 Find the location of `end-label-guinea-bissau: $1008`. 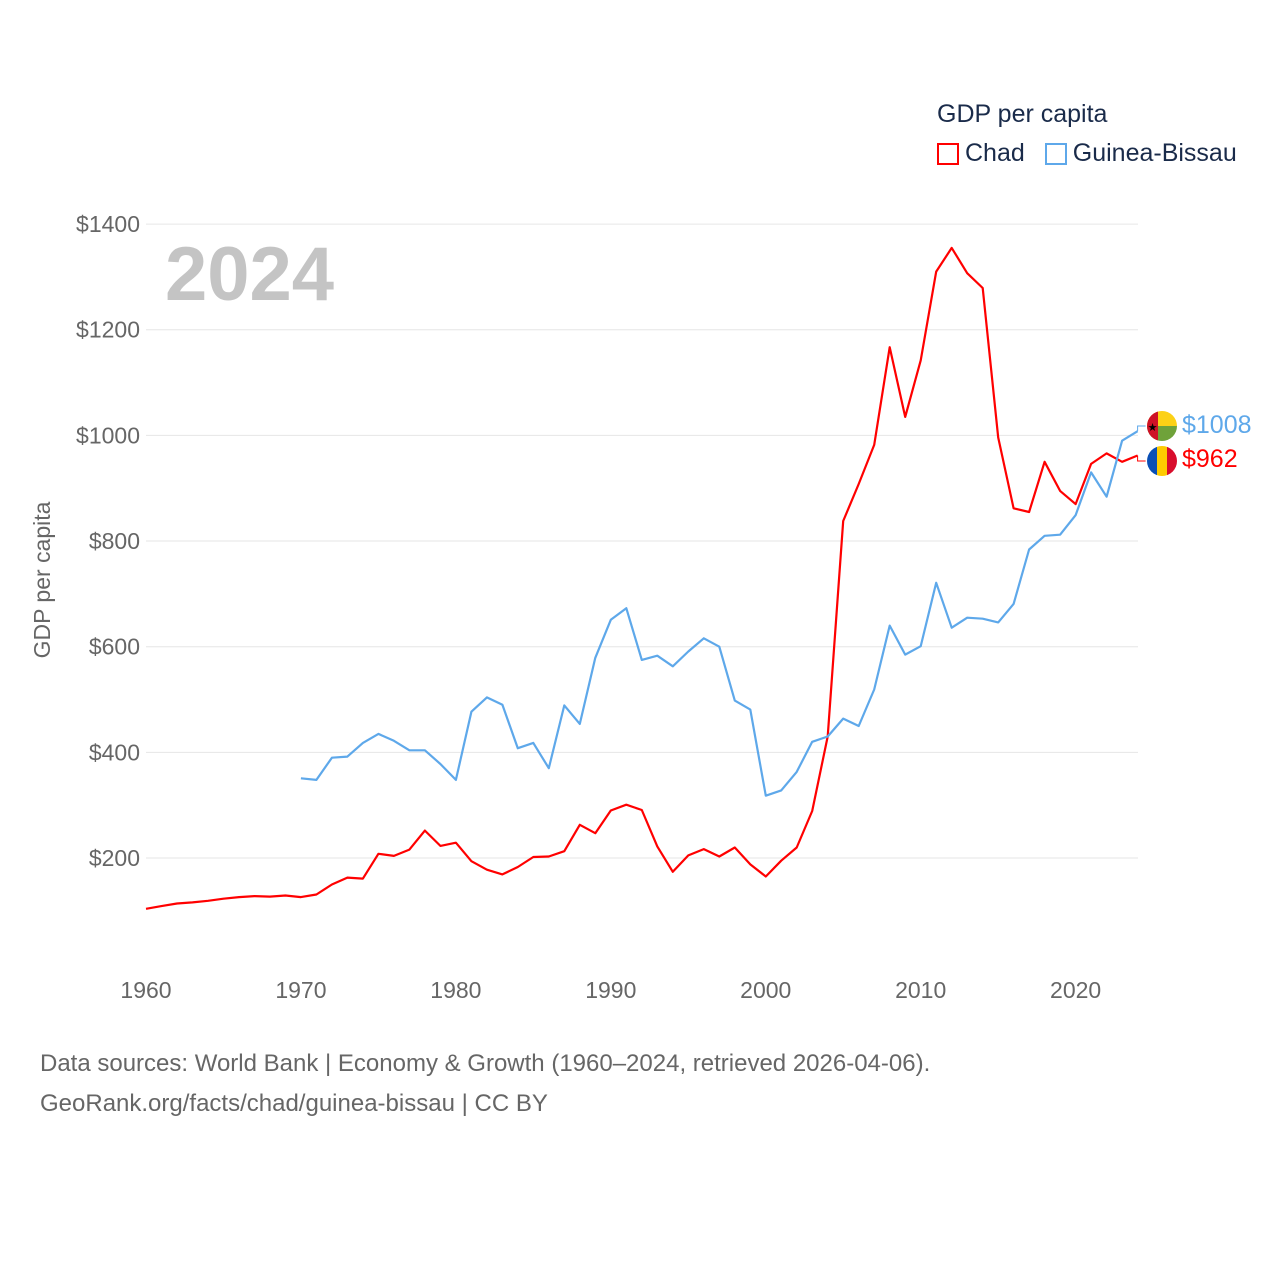

end-label-guinea-bissau: $1008 is located at coordinates (1217, 425).